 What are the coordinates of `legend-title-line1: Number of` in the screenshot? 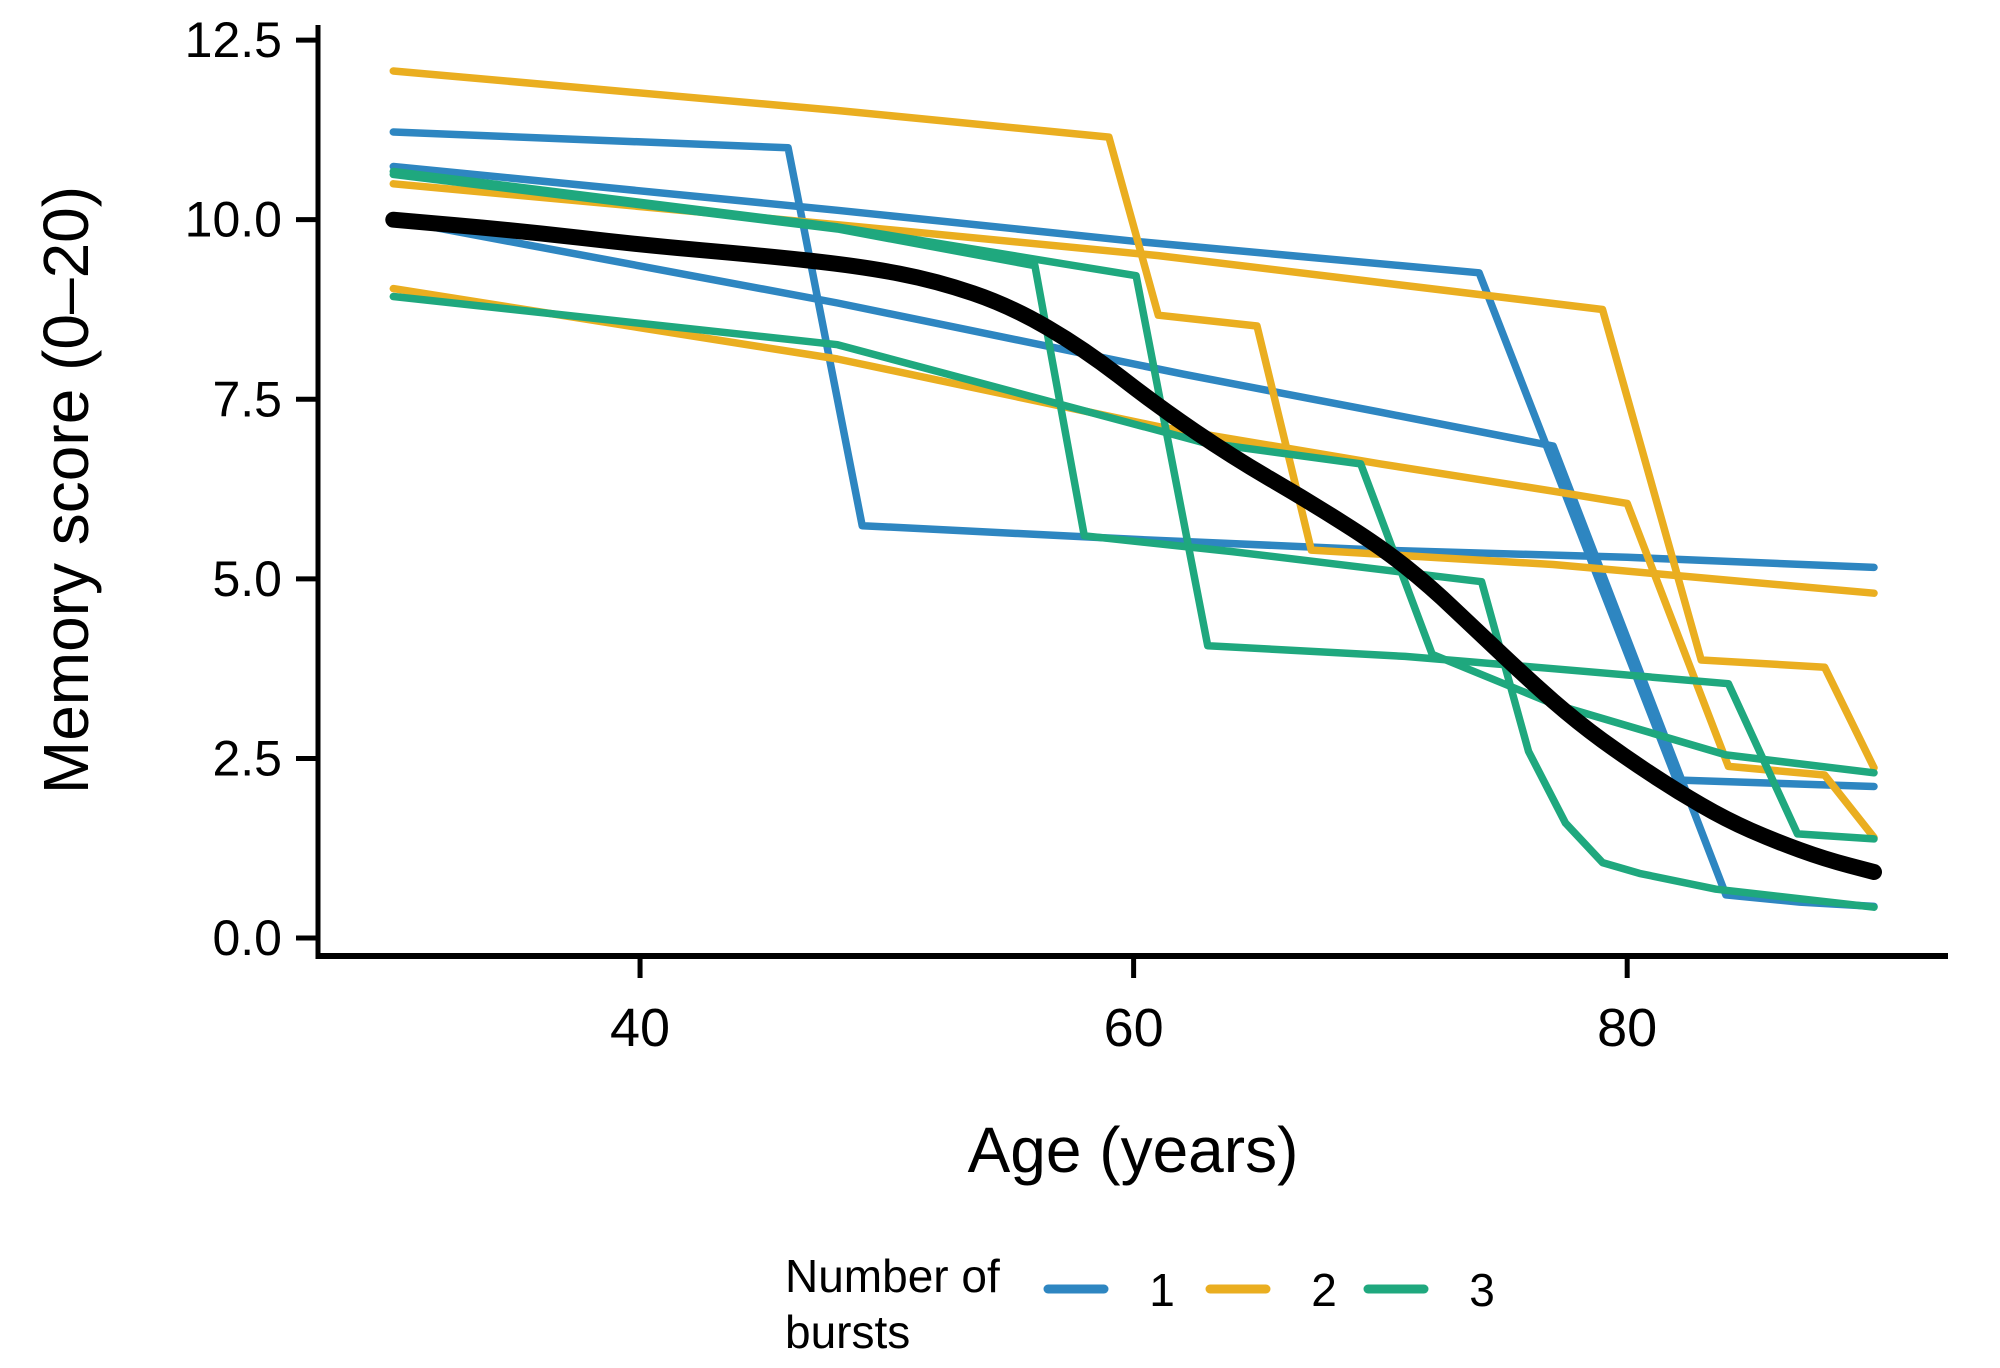 It's located at (892, 1276).